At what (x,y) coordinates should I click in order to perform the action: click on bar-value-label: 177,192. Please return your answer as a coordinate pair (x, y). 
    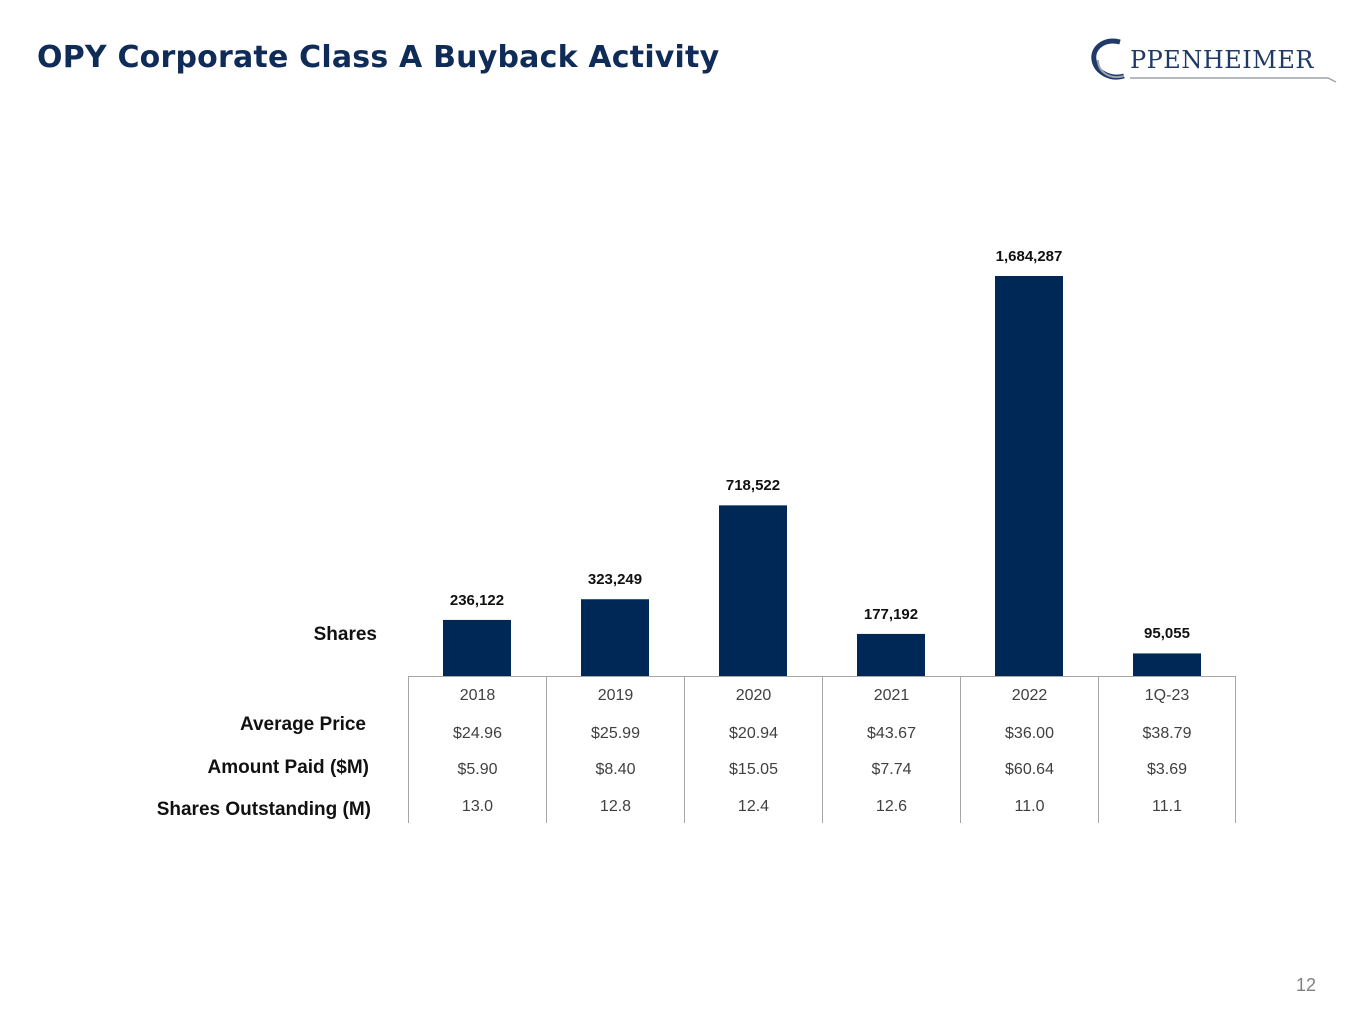
    Looking at the image, I should click on (891, 614).